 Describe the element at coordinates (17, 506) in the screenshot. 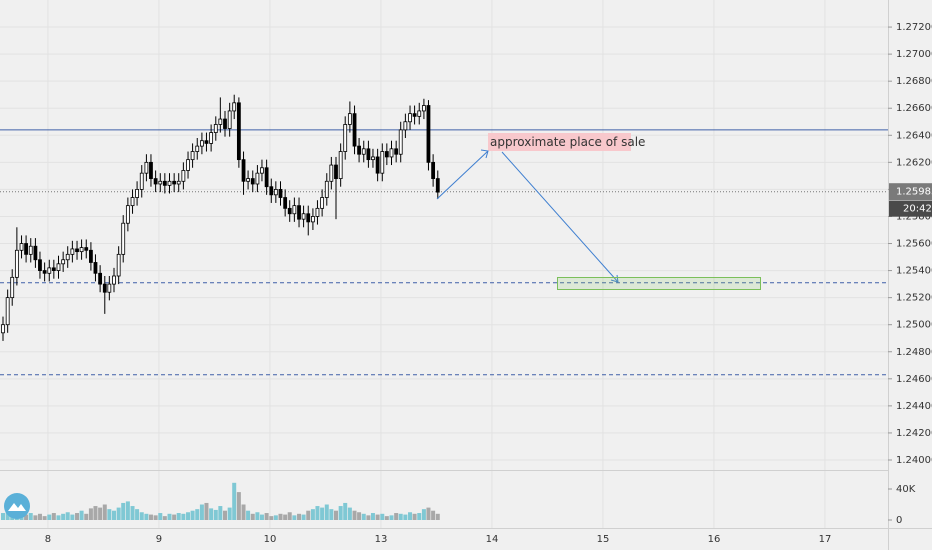

I see `logo` at that location.